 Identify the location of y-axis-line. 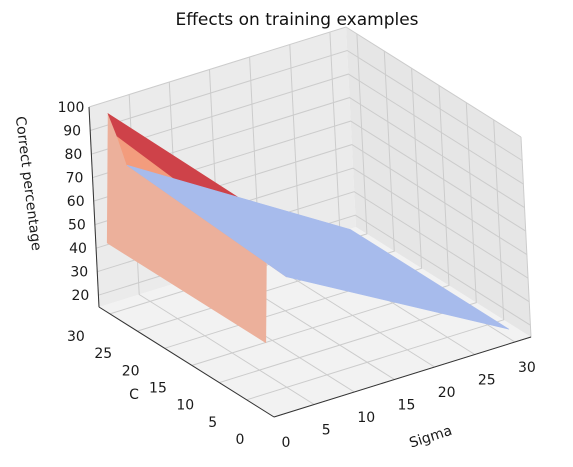
(186, 362).